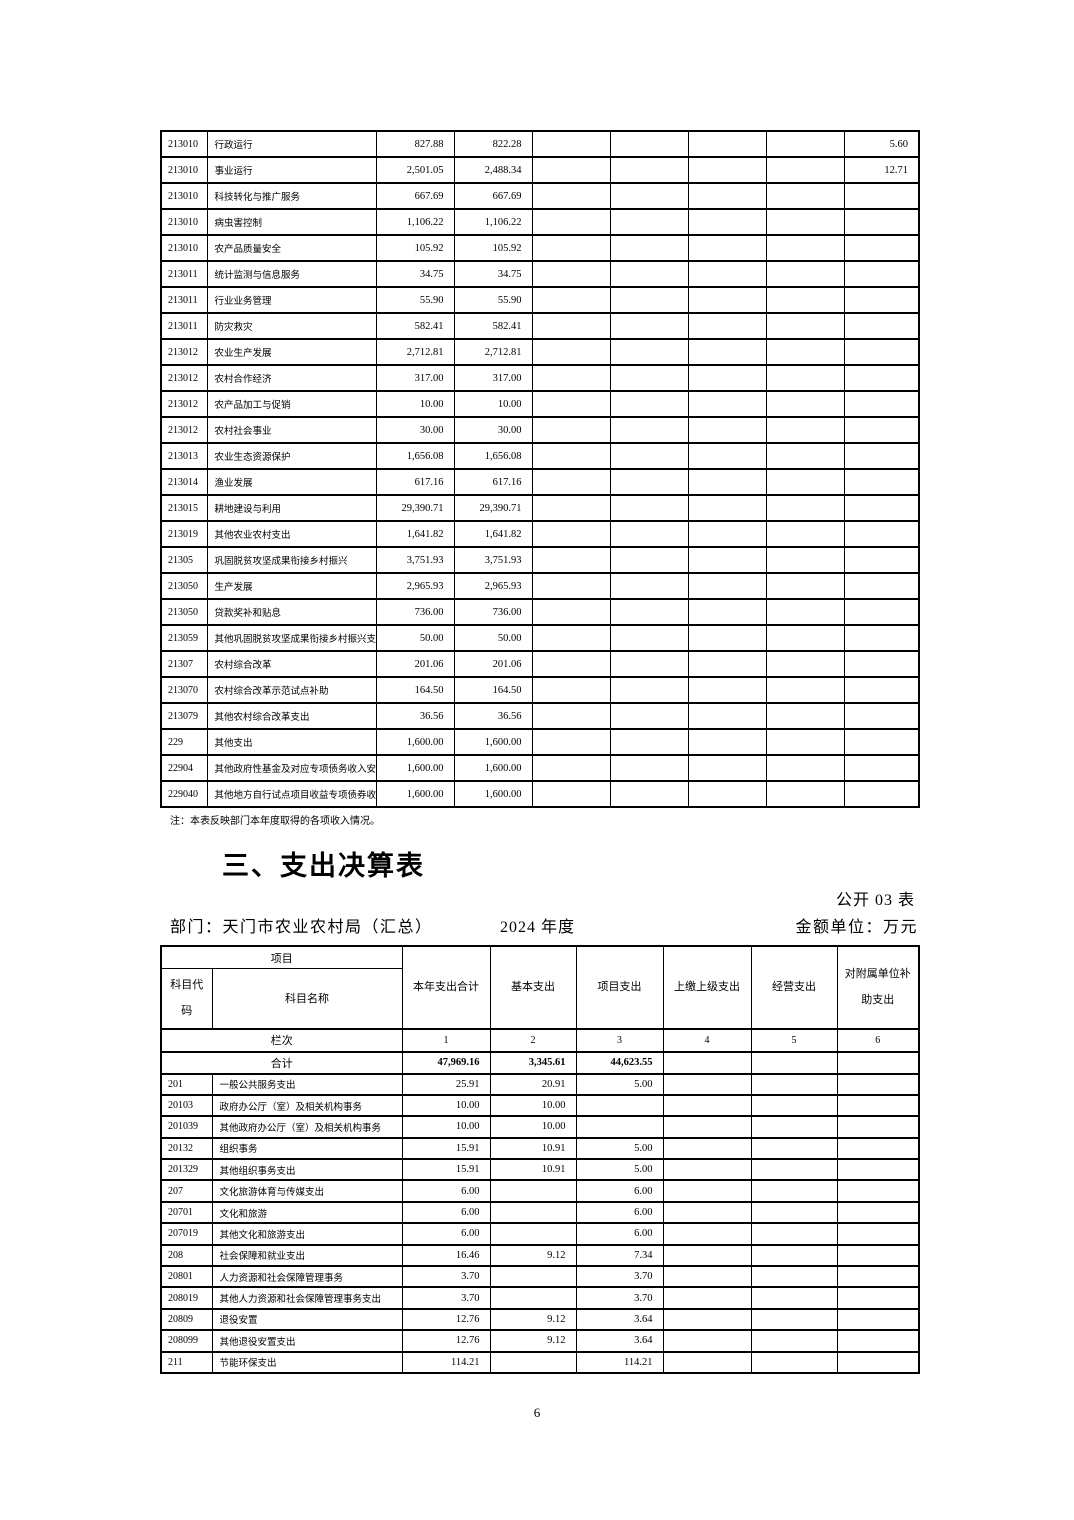 Image resolution: width=1074 pixels, height=1520 pixels. What do you see at coordinates (307, 1276) in the screenshot?
I see `subject-name-cell: 人力资源和社会保障管理事务` at bounding box center [307, 1276].